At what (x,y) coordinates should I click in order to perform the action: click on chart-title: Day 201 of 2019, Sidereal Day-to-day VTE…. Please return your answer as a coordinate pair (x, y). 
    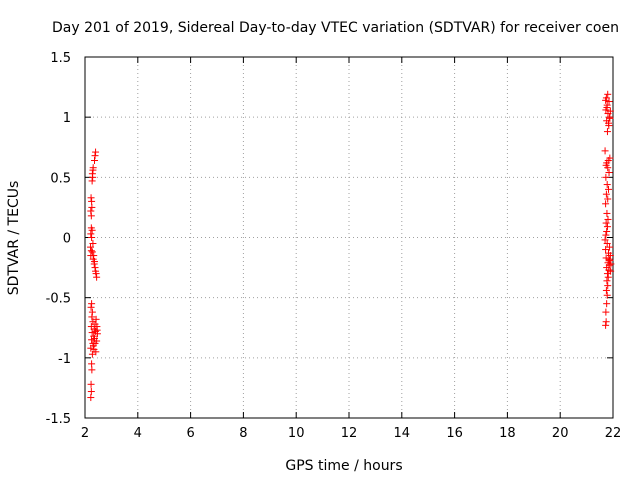
    Looking at the image, I should click on (335, 28).